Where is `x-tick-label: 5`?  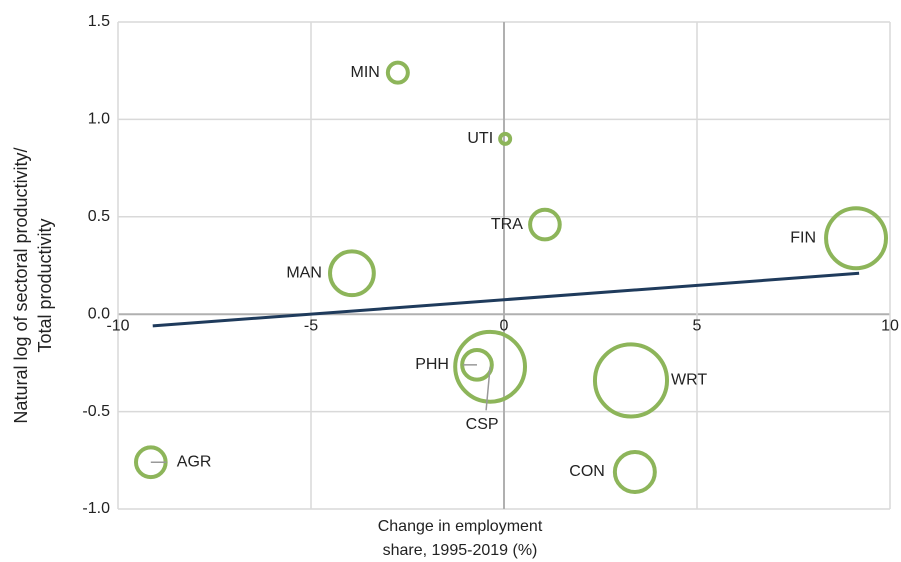
x-tick-label: 5 is located at coordinates (697, 325).